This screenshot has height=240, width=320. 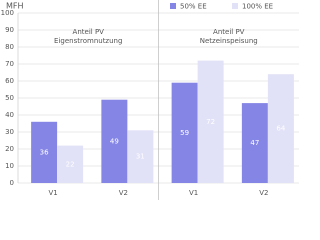 I want to click on value-label: 36, so click(x=44, y=152).